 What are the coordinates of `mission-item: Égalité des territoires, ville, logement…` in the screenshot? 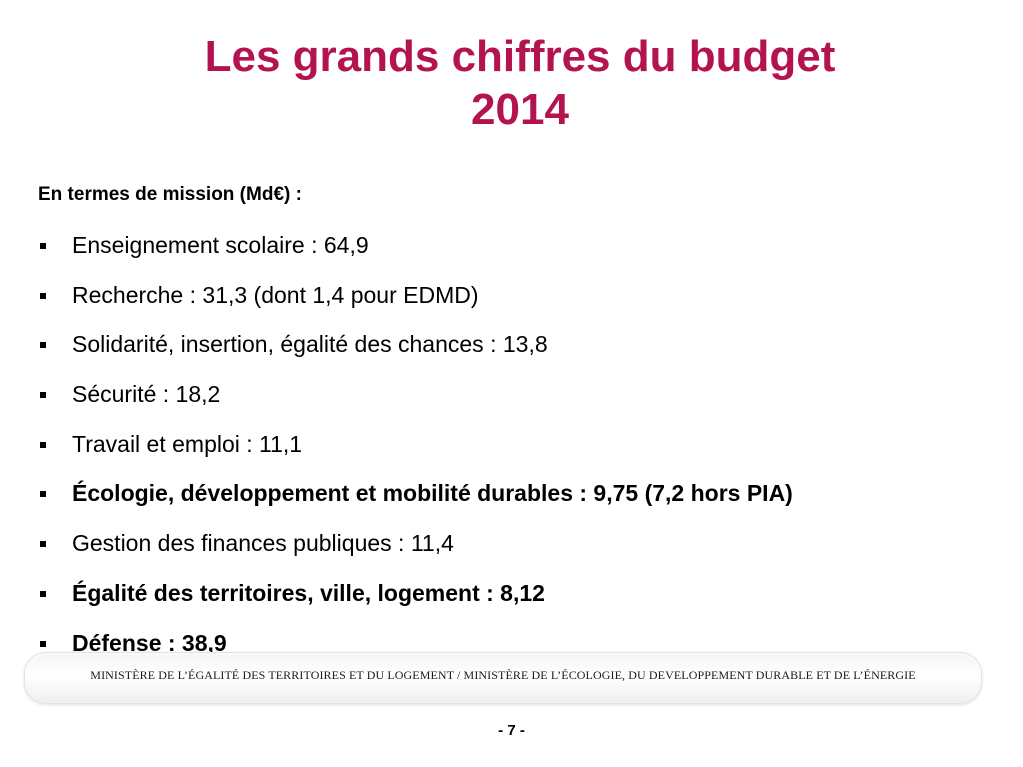 It's located at (511, 595).